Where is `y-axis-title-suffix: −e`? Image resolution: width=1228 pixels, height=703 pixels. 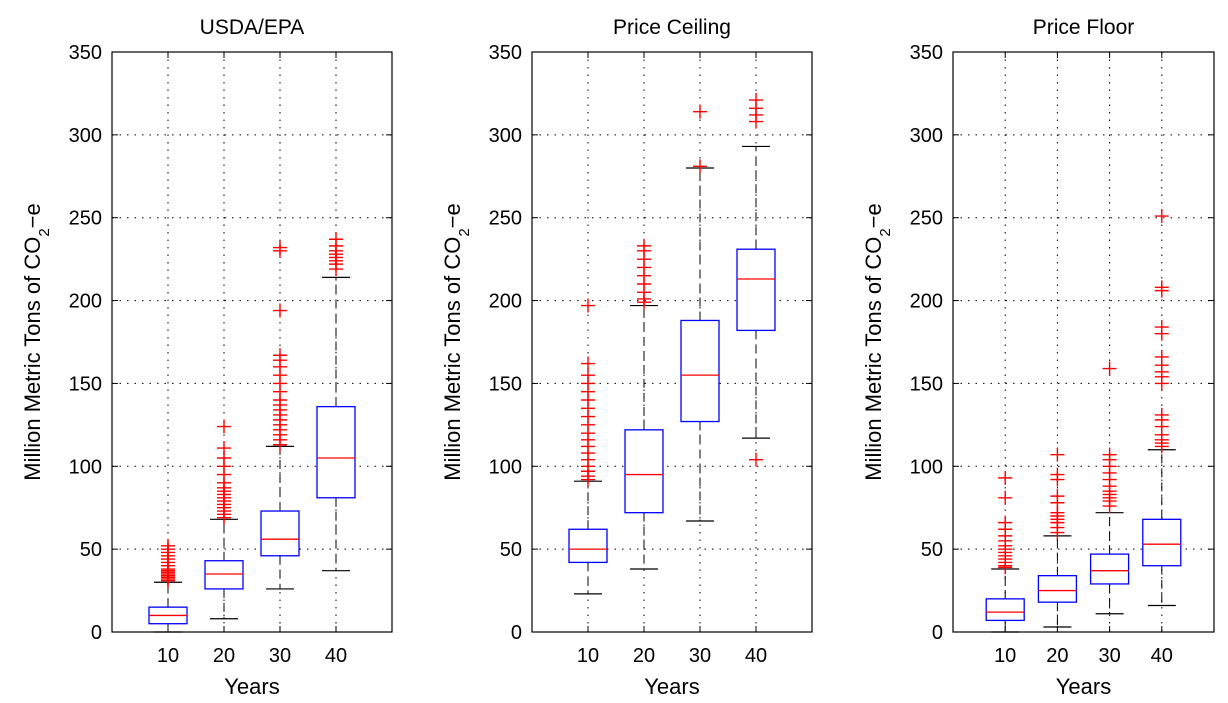
y-axis-title-suffix: −e is located at coordinates (32, 215).